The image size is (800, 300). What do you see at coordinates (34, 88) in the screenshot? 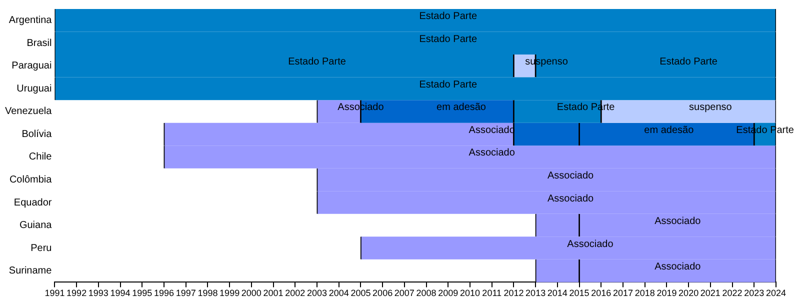
I see `y-tick-label: Uruguai` at bounding box center [34, 88].